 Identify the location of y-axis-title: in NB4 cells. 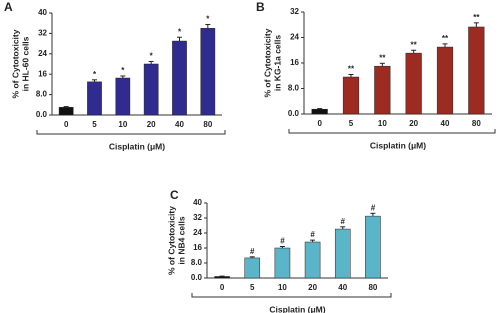
(181, 240).